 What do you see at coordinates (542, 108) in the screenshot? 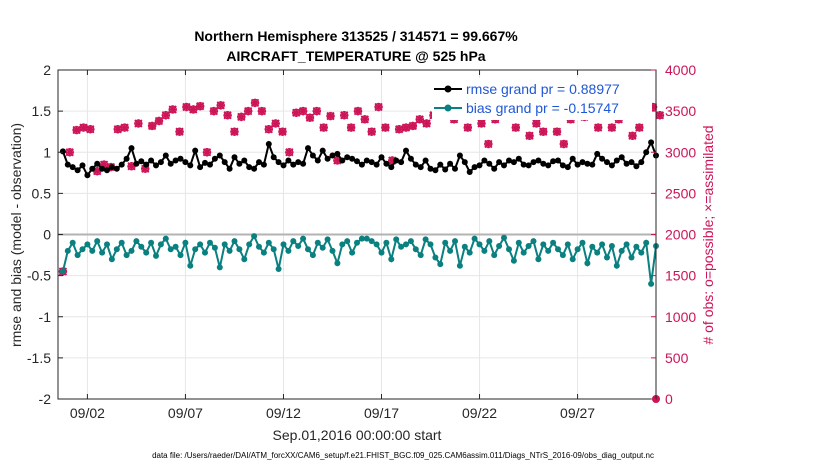
I see `legend-bias-label: bias grand pr = -0.15747` at bounding box center [542, 108].